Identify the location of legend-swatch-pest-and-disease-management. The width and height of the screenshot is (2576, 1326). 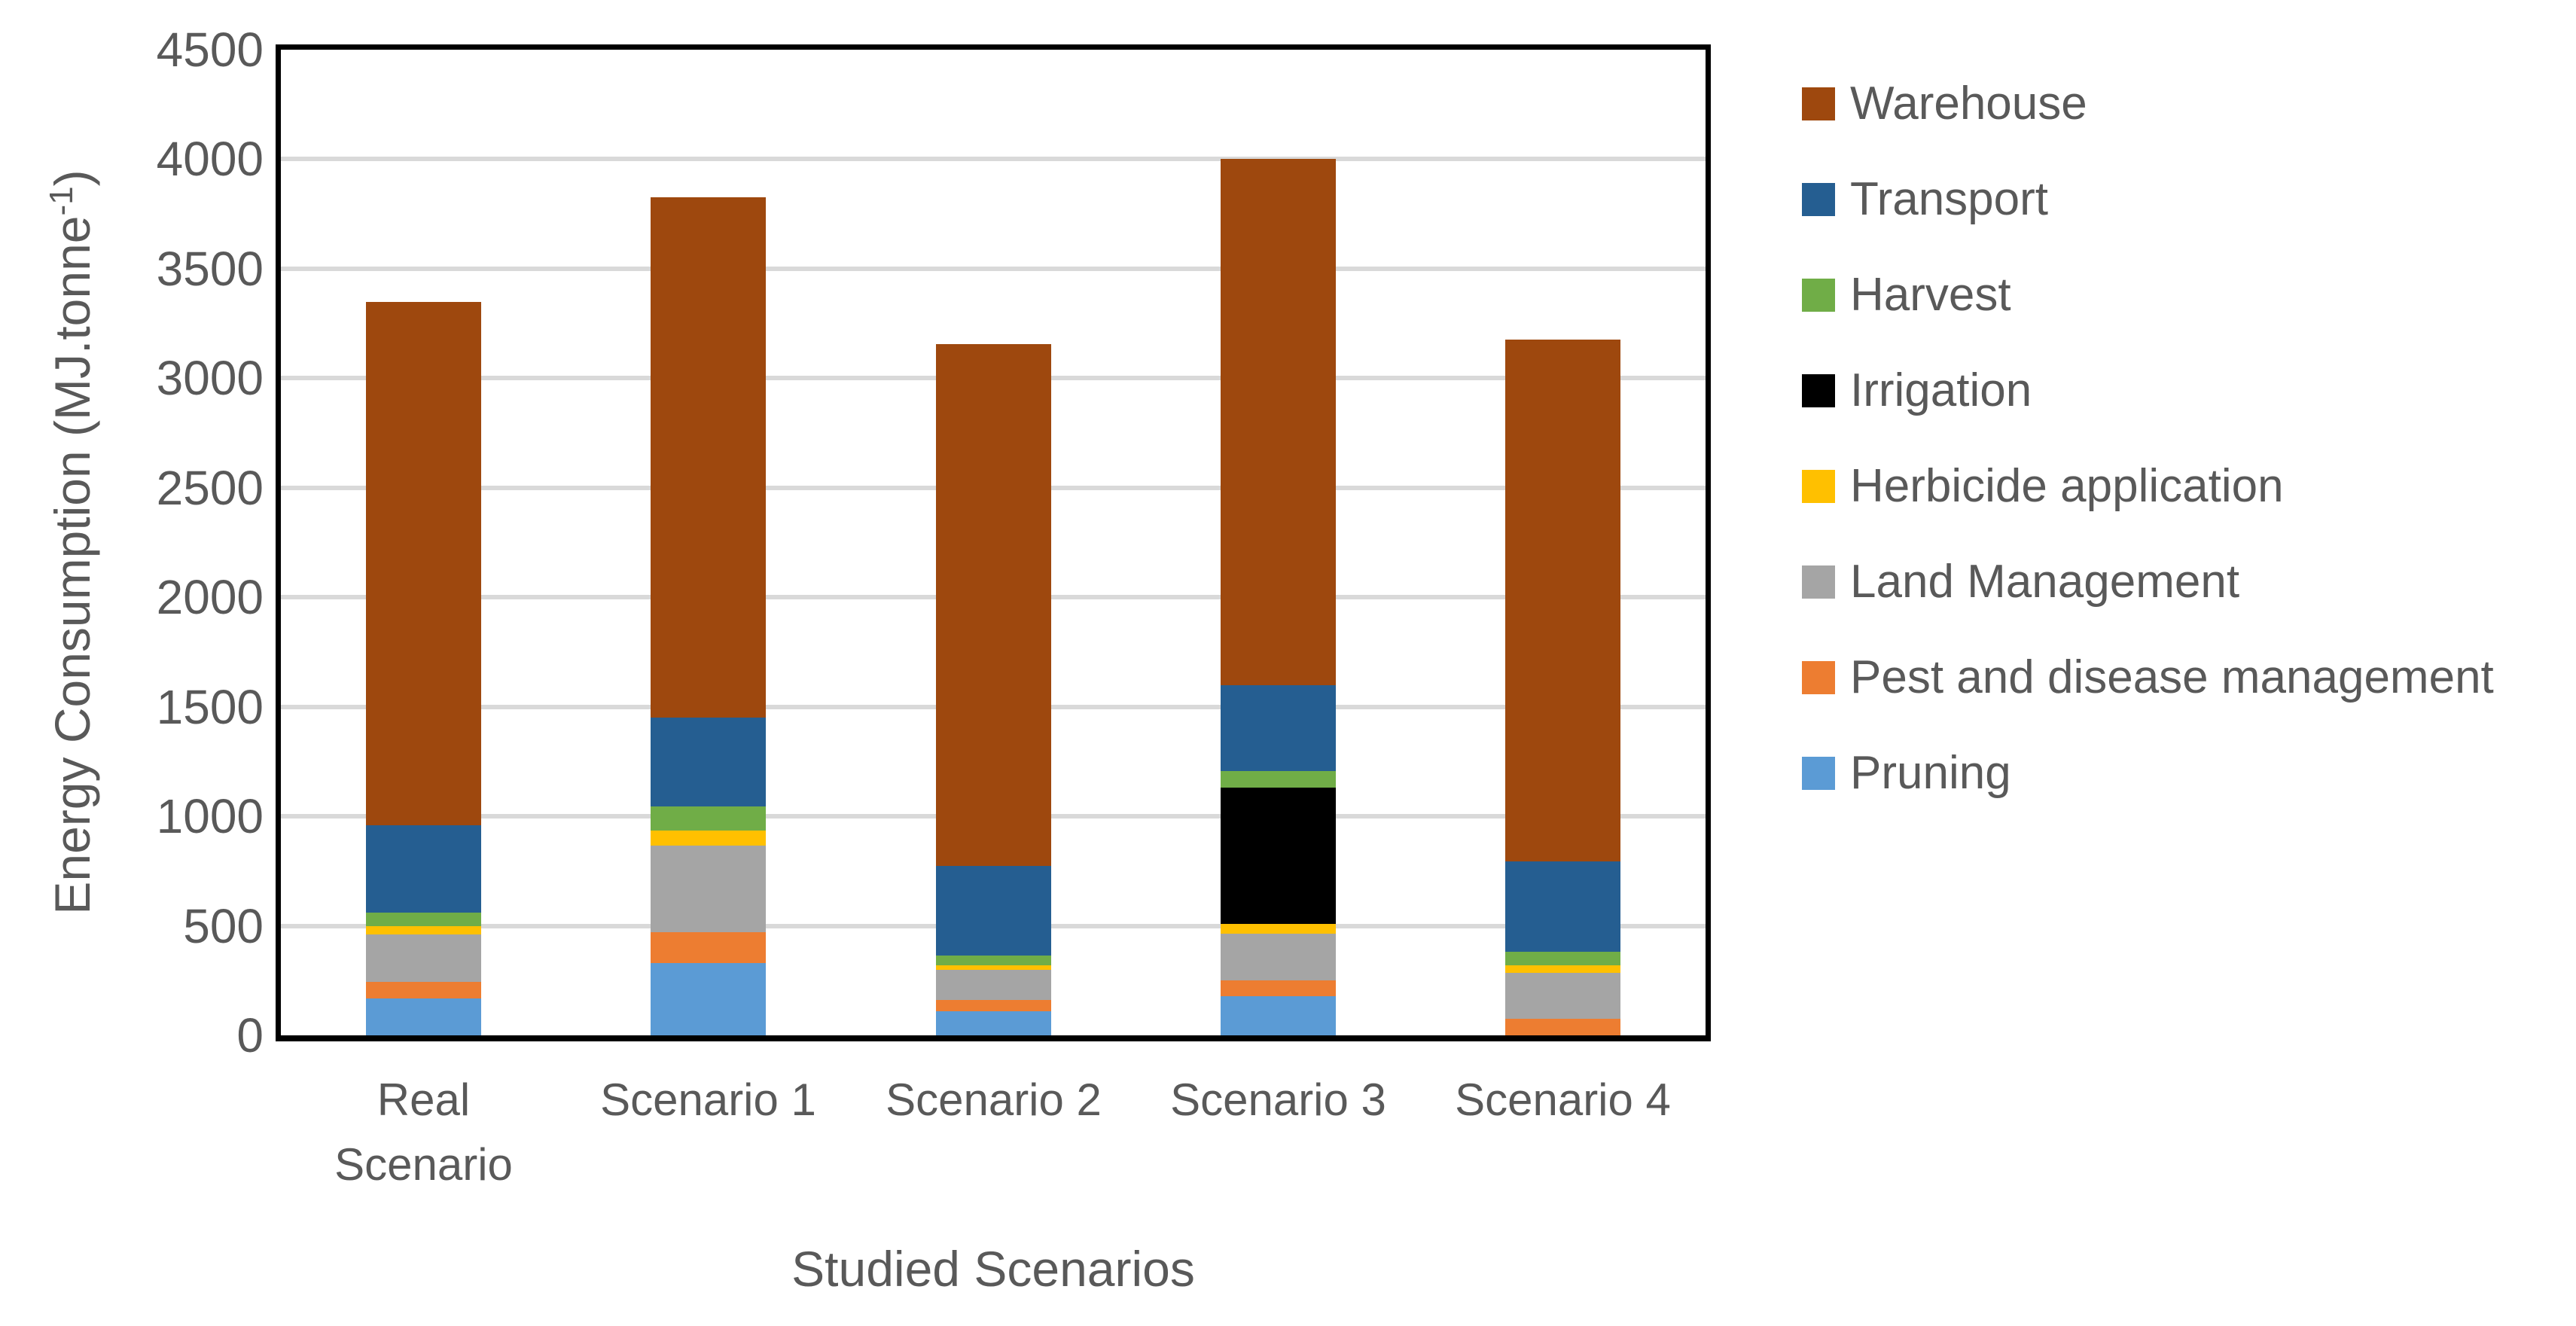
(1818, 677).